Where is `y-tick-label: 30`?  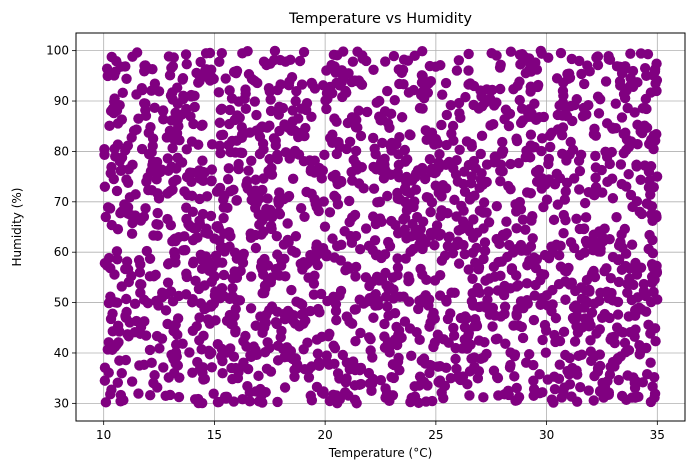
y-tick-label: 30 is located at coordinates (61, 403).